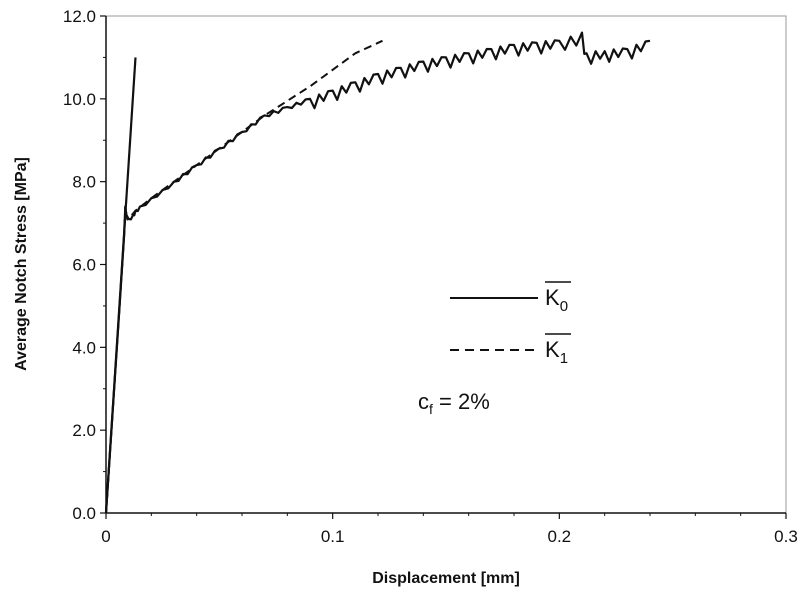 The width and height of the screenshot is (801, 590). What do you see at coordinates (556, 352) in the screenshot?
I see `legend-label-k1: K1` at bounding box center [556, 352].